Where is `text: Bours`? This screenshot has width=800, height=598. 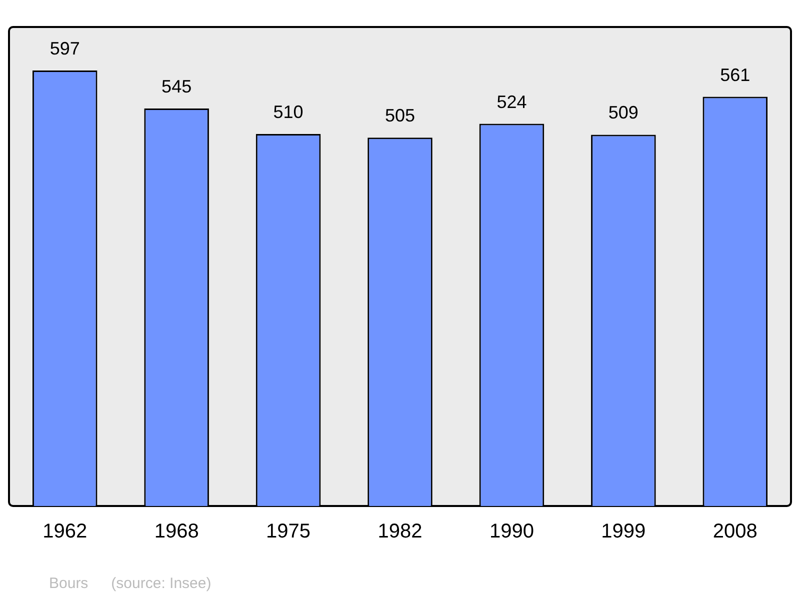 text: Bours is located at coordinates (68, 583).